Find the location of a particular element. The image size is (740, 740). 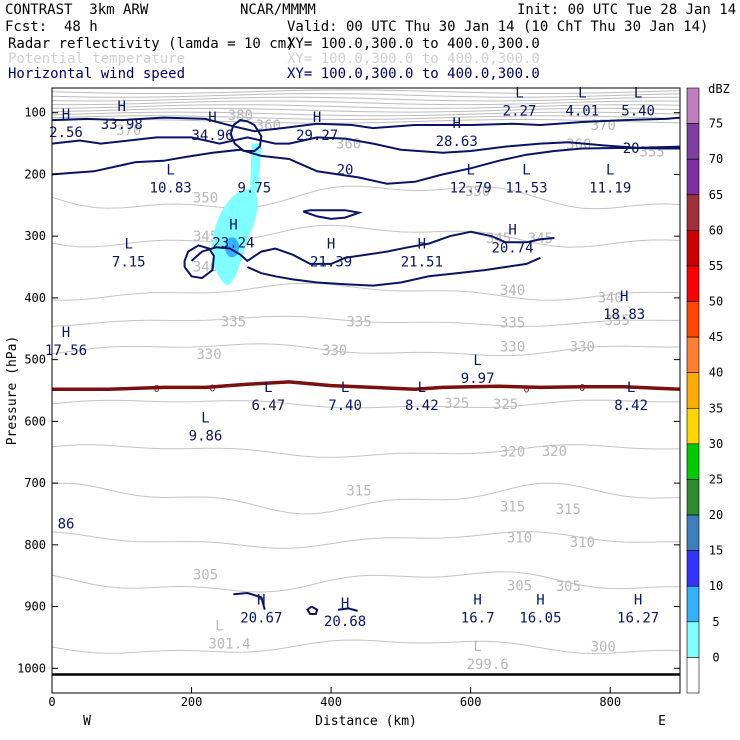

theta-label: 330 is located at coordinates (334, 351).